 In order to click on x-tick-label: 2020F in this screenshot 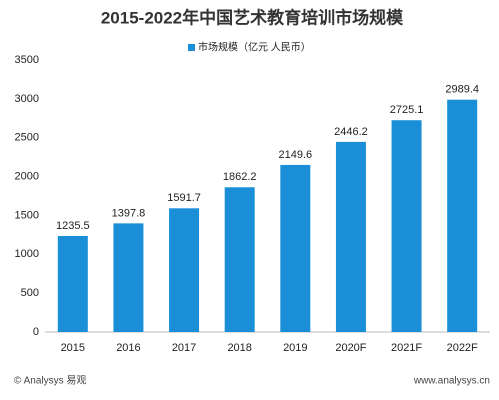, I will do `click(350, 348)`.